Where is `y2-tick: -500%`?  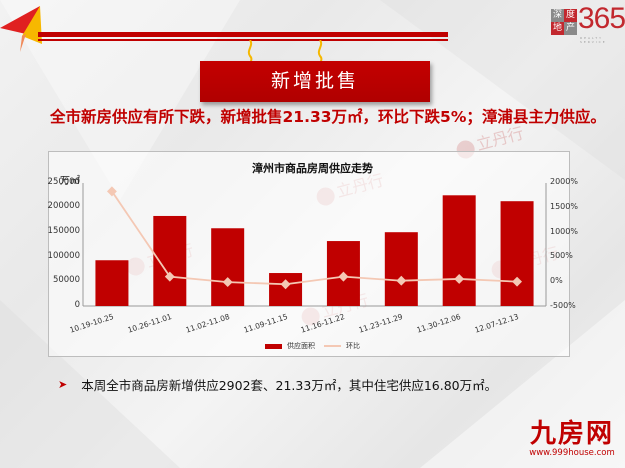 y2-tick: -500% is located at coordinates (563, 305).